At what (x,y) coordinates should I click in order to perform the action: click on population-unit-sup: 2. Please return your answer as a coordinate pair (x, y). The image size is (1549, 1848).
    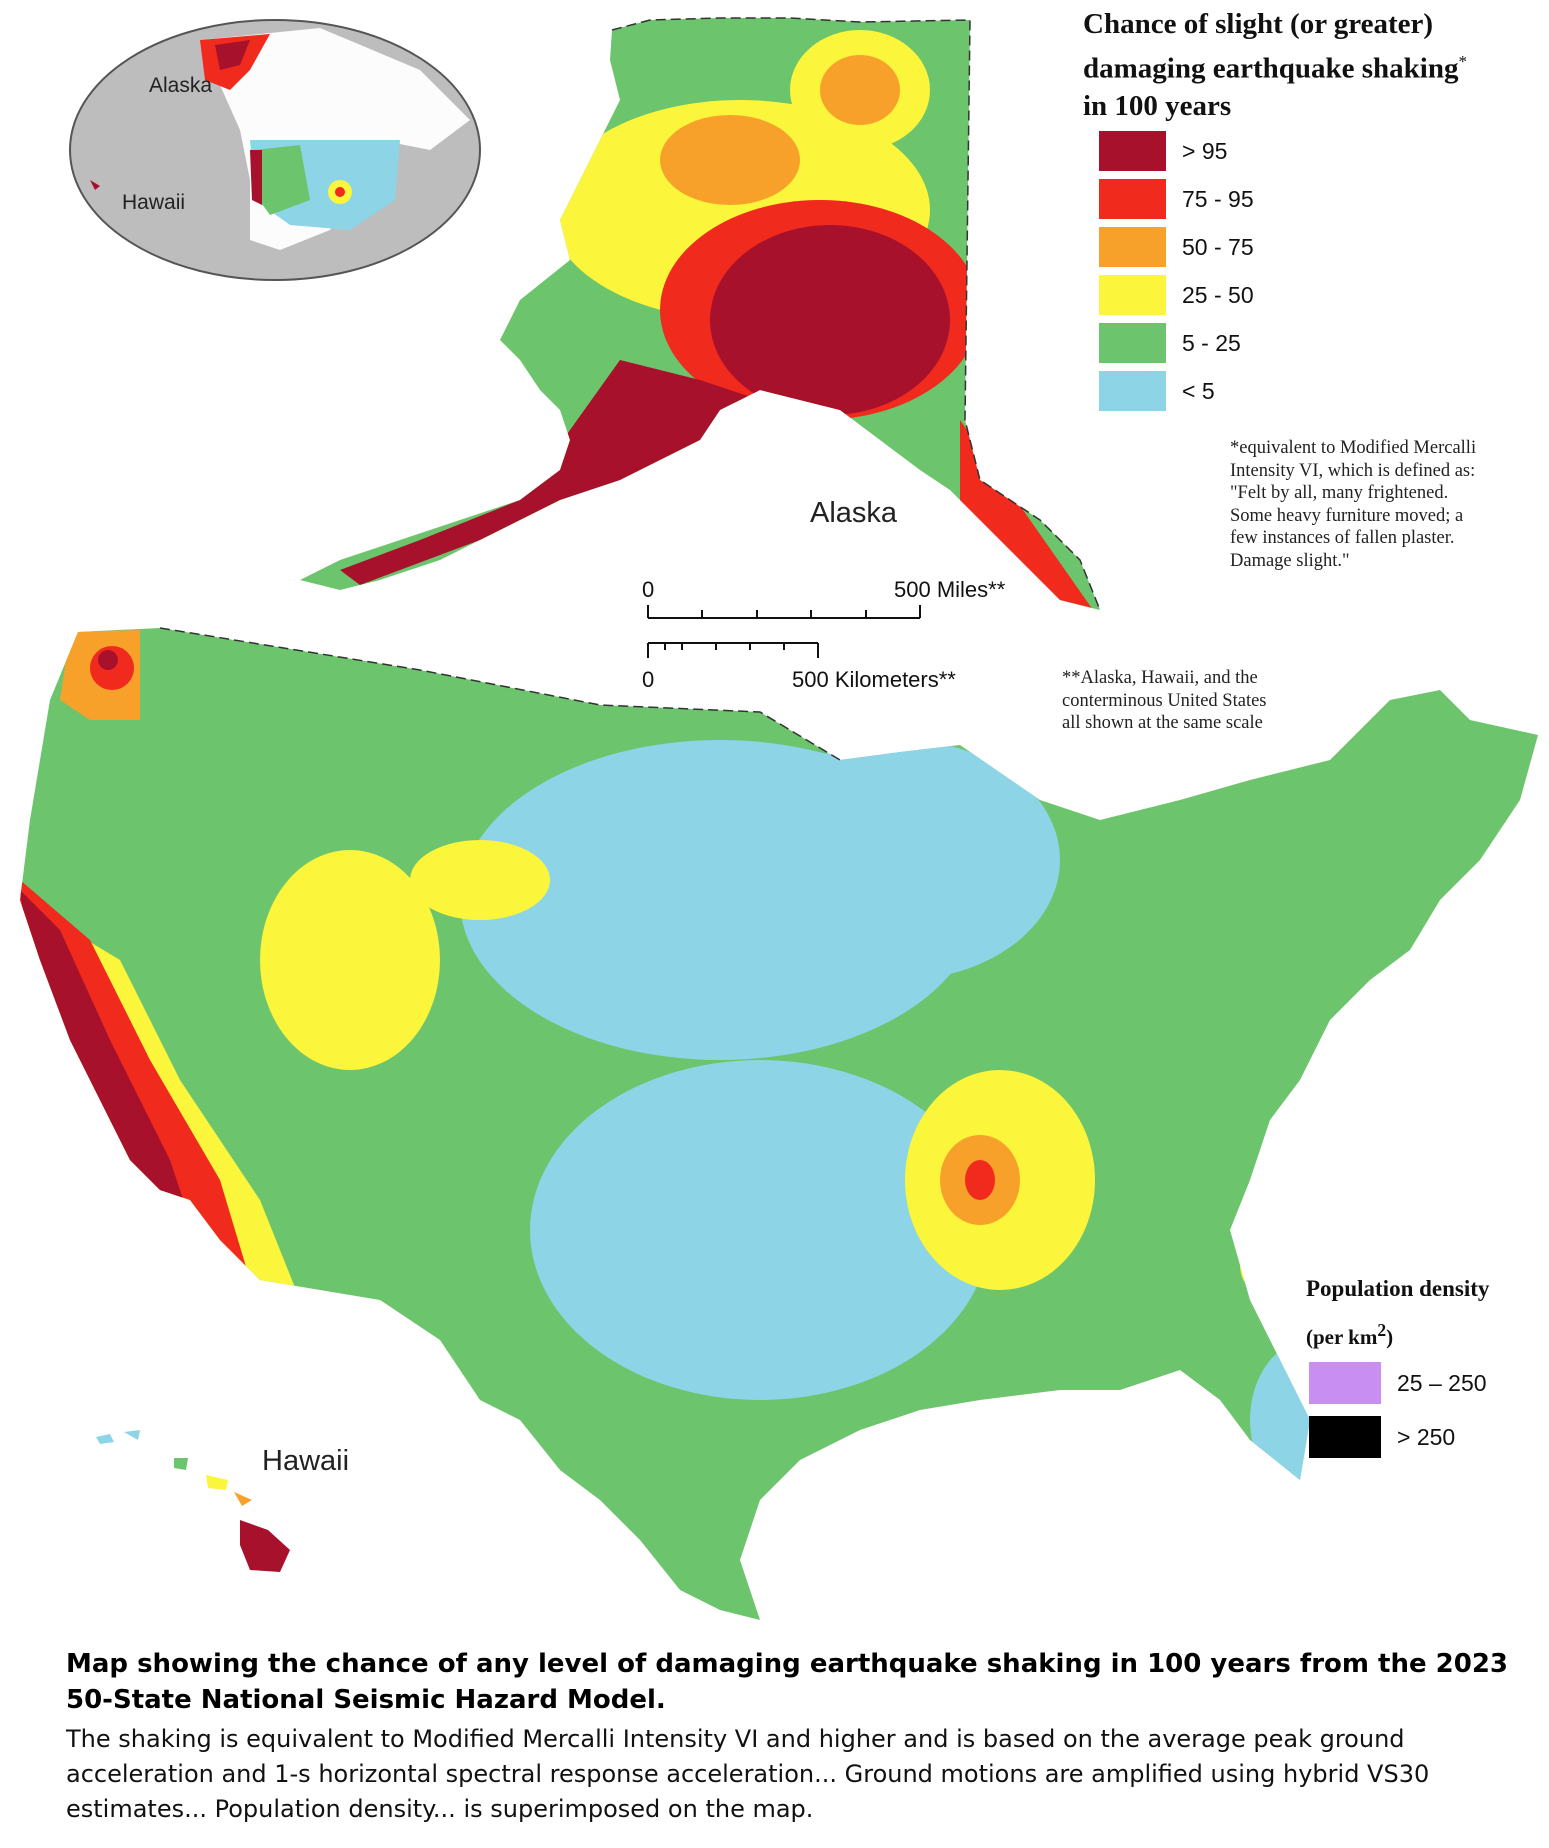
    Looking at the image, I should click on (1382, 1330).